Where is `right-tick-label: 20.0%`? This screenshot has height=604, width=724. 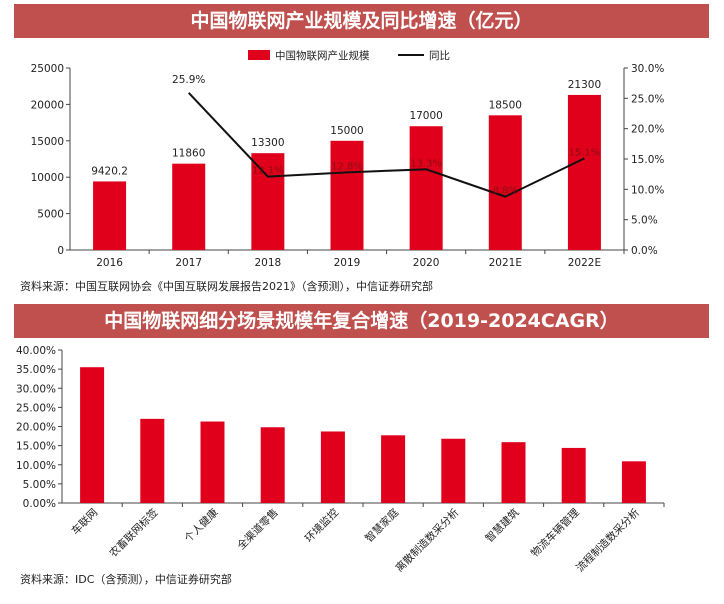
right-tick-label: 20.0% is located at coordinates (647, 130).